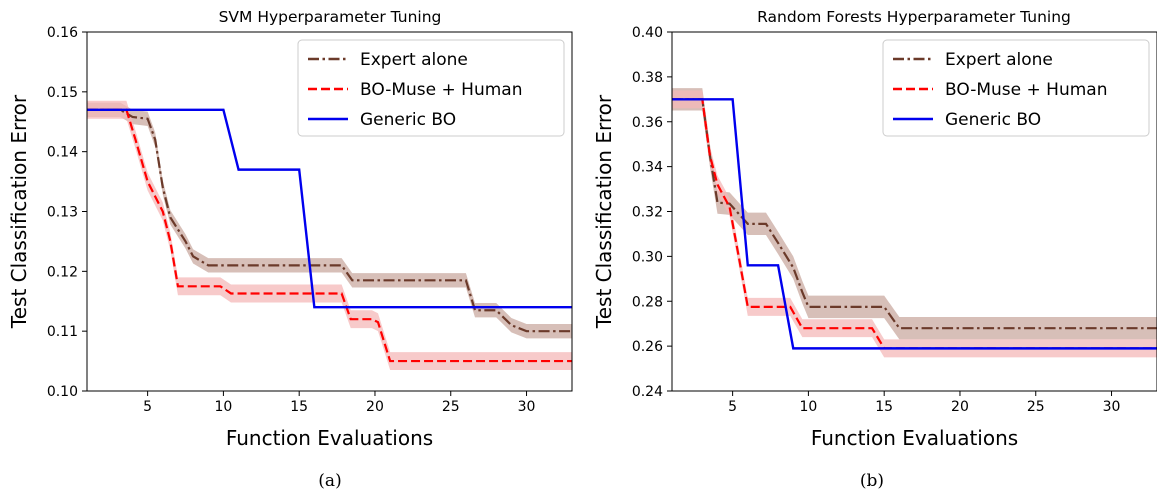 Image resolution: width=1157 pixels, height=498 pixels. I want to click on y-tick-label: 0.16, so click(62, 33).